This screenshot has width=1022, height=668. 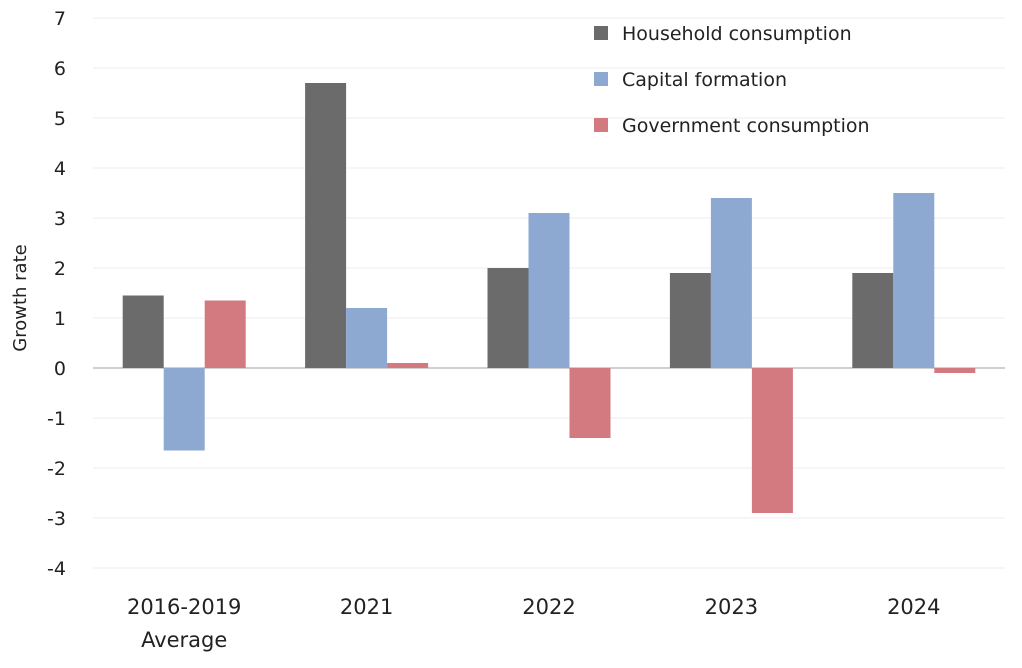 What do you see at coordinates (20, 297) in the screenshot?
I see `y-axis-title: Growth rate` at bounding box center [20, 297].